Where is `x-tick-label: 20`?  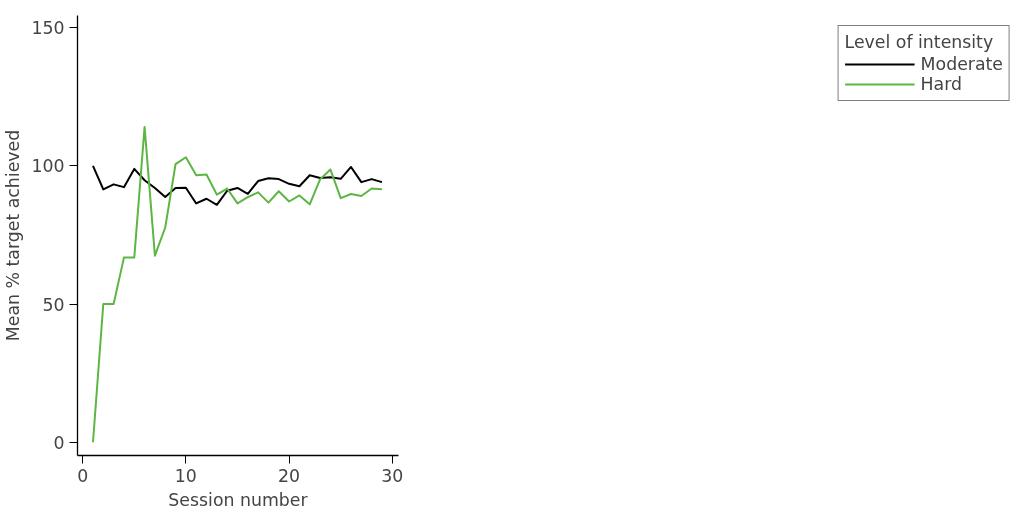
x-tick-label: 20 is located at coordinates (289, 475).